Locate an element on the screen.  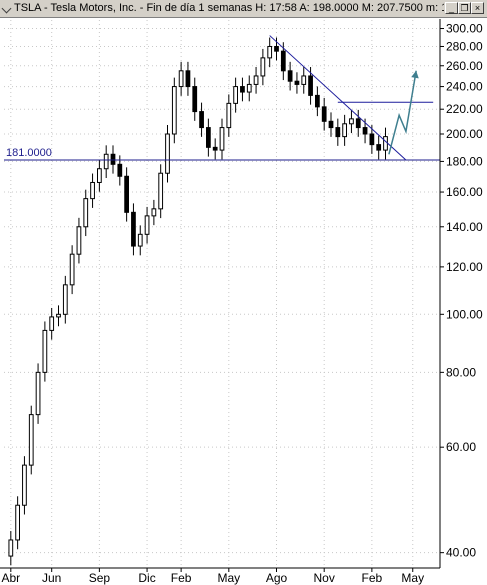
x-tick-label: Ago is located at coordinates (277, 578).